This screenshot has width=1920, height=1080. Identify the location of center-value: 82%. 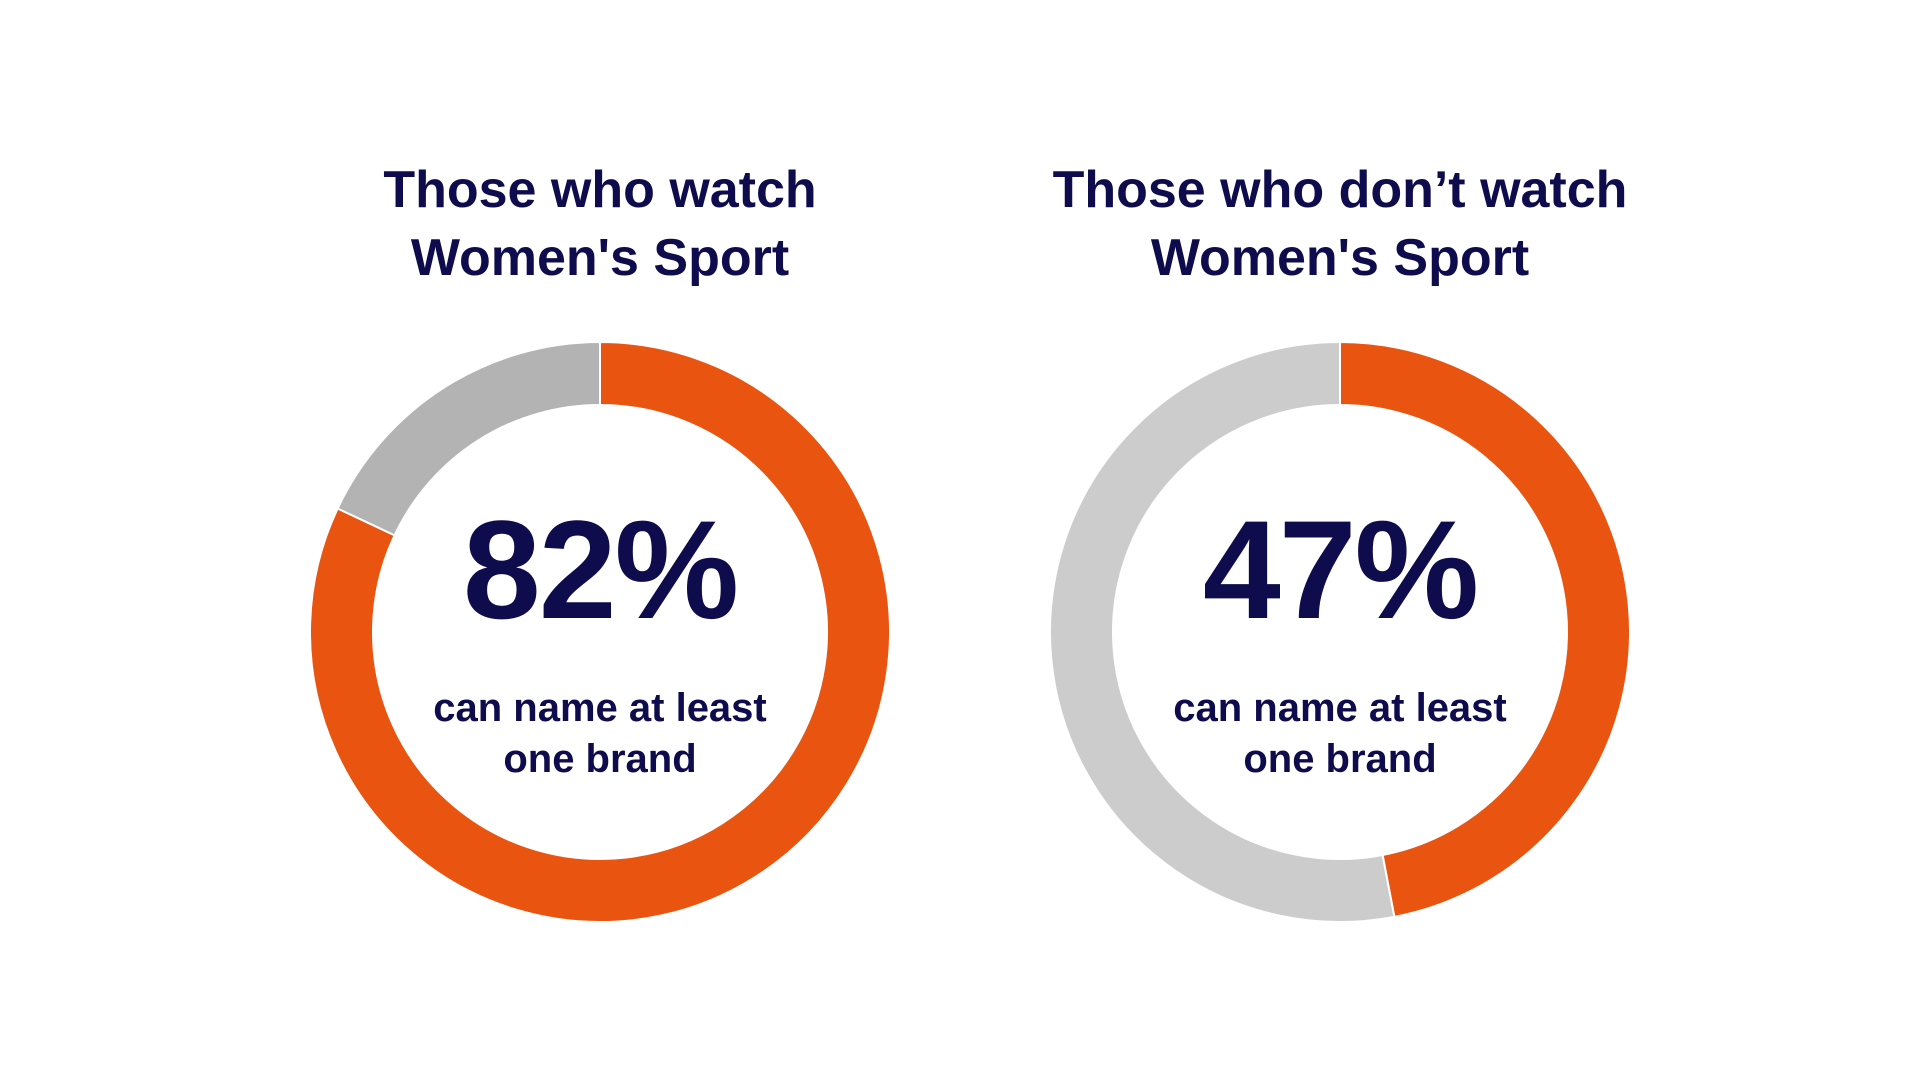
(600, 569).